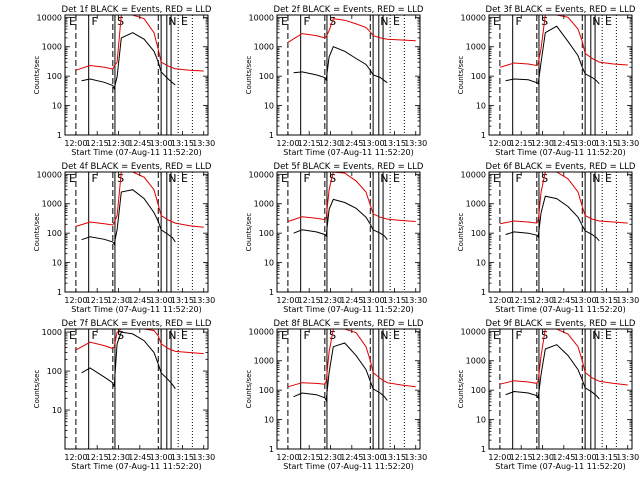  I want to click on panel-title: Det 2f BLACK = Events, RED = LLD, so click(349, 10).